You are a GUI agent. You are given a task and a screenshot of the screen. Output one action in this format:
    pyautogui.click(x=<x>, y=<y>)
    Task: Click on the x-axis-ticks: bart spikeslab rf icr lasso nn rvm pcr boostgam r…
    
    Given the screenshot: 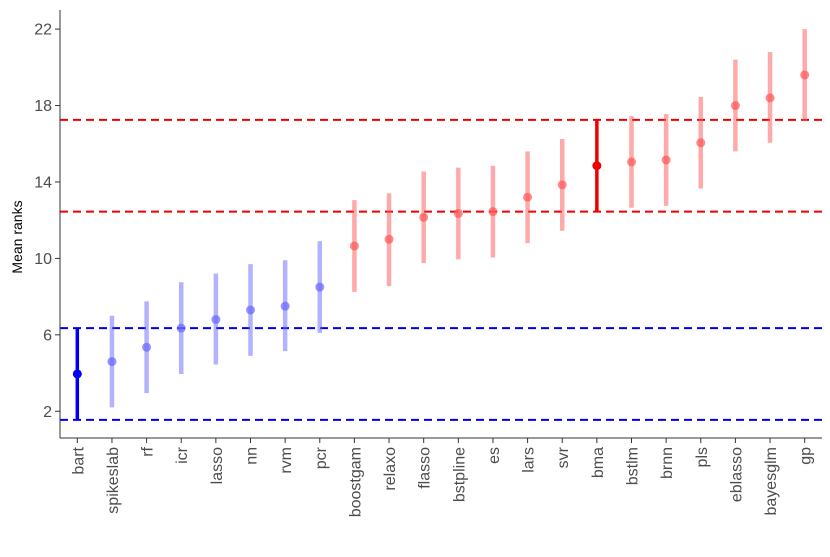 What is the action you would take?
    pyautogui.click(x=442, y=477)
    